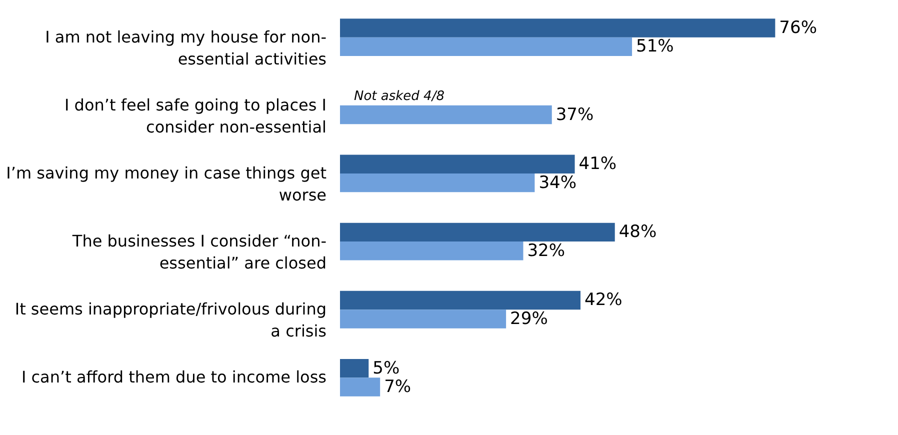 The image size is (898, 435). I want to click on data-label: 32%, so click(546, 250).